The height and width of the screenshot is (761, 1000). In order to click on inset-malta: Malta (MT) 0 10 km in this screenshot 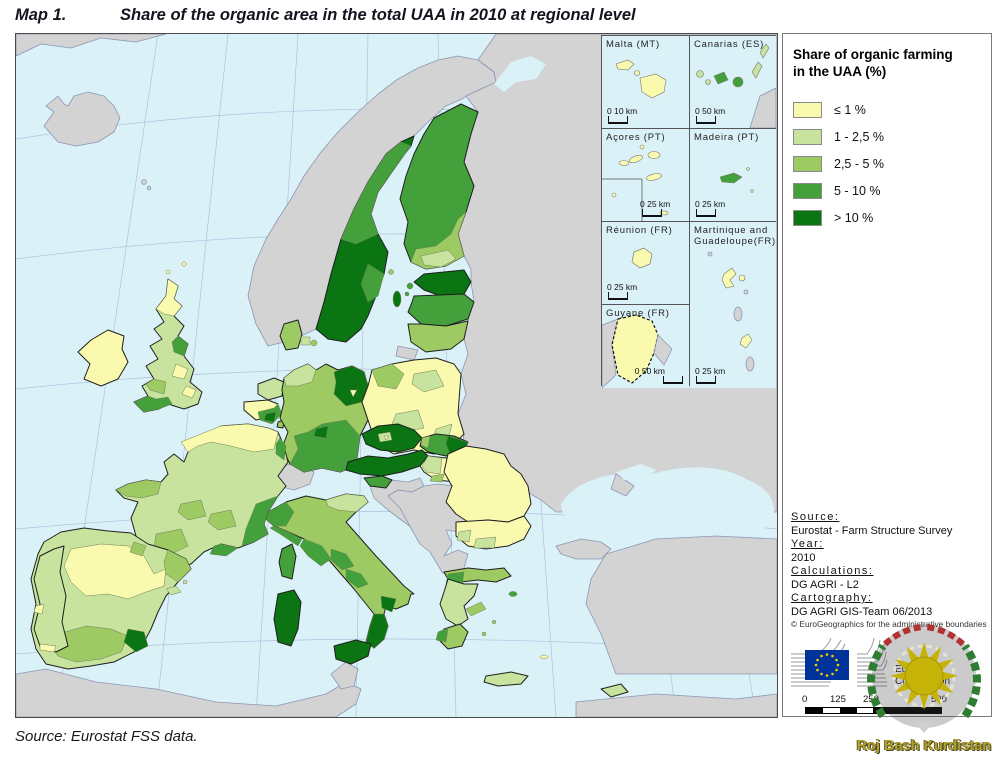, I will do `click(645, 82)`.